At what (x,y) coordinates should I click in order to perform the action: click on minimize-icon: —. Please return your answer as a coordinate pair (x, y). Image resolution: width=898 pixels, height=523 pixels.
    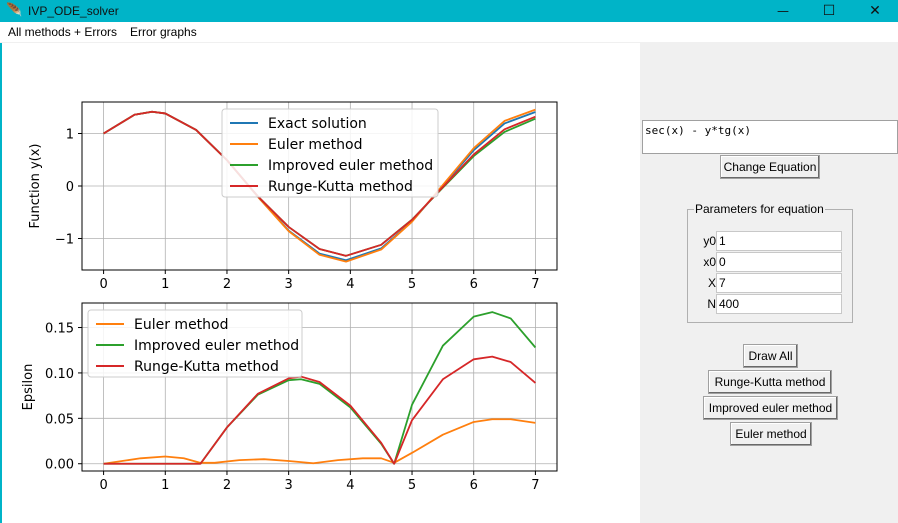
    Looking at the image, I should click on (783, 11).